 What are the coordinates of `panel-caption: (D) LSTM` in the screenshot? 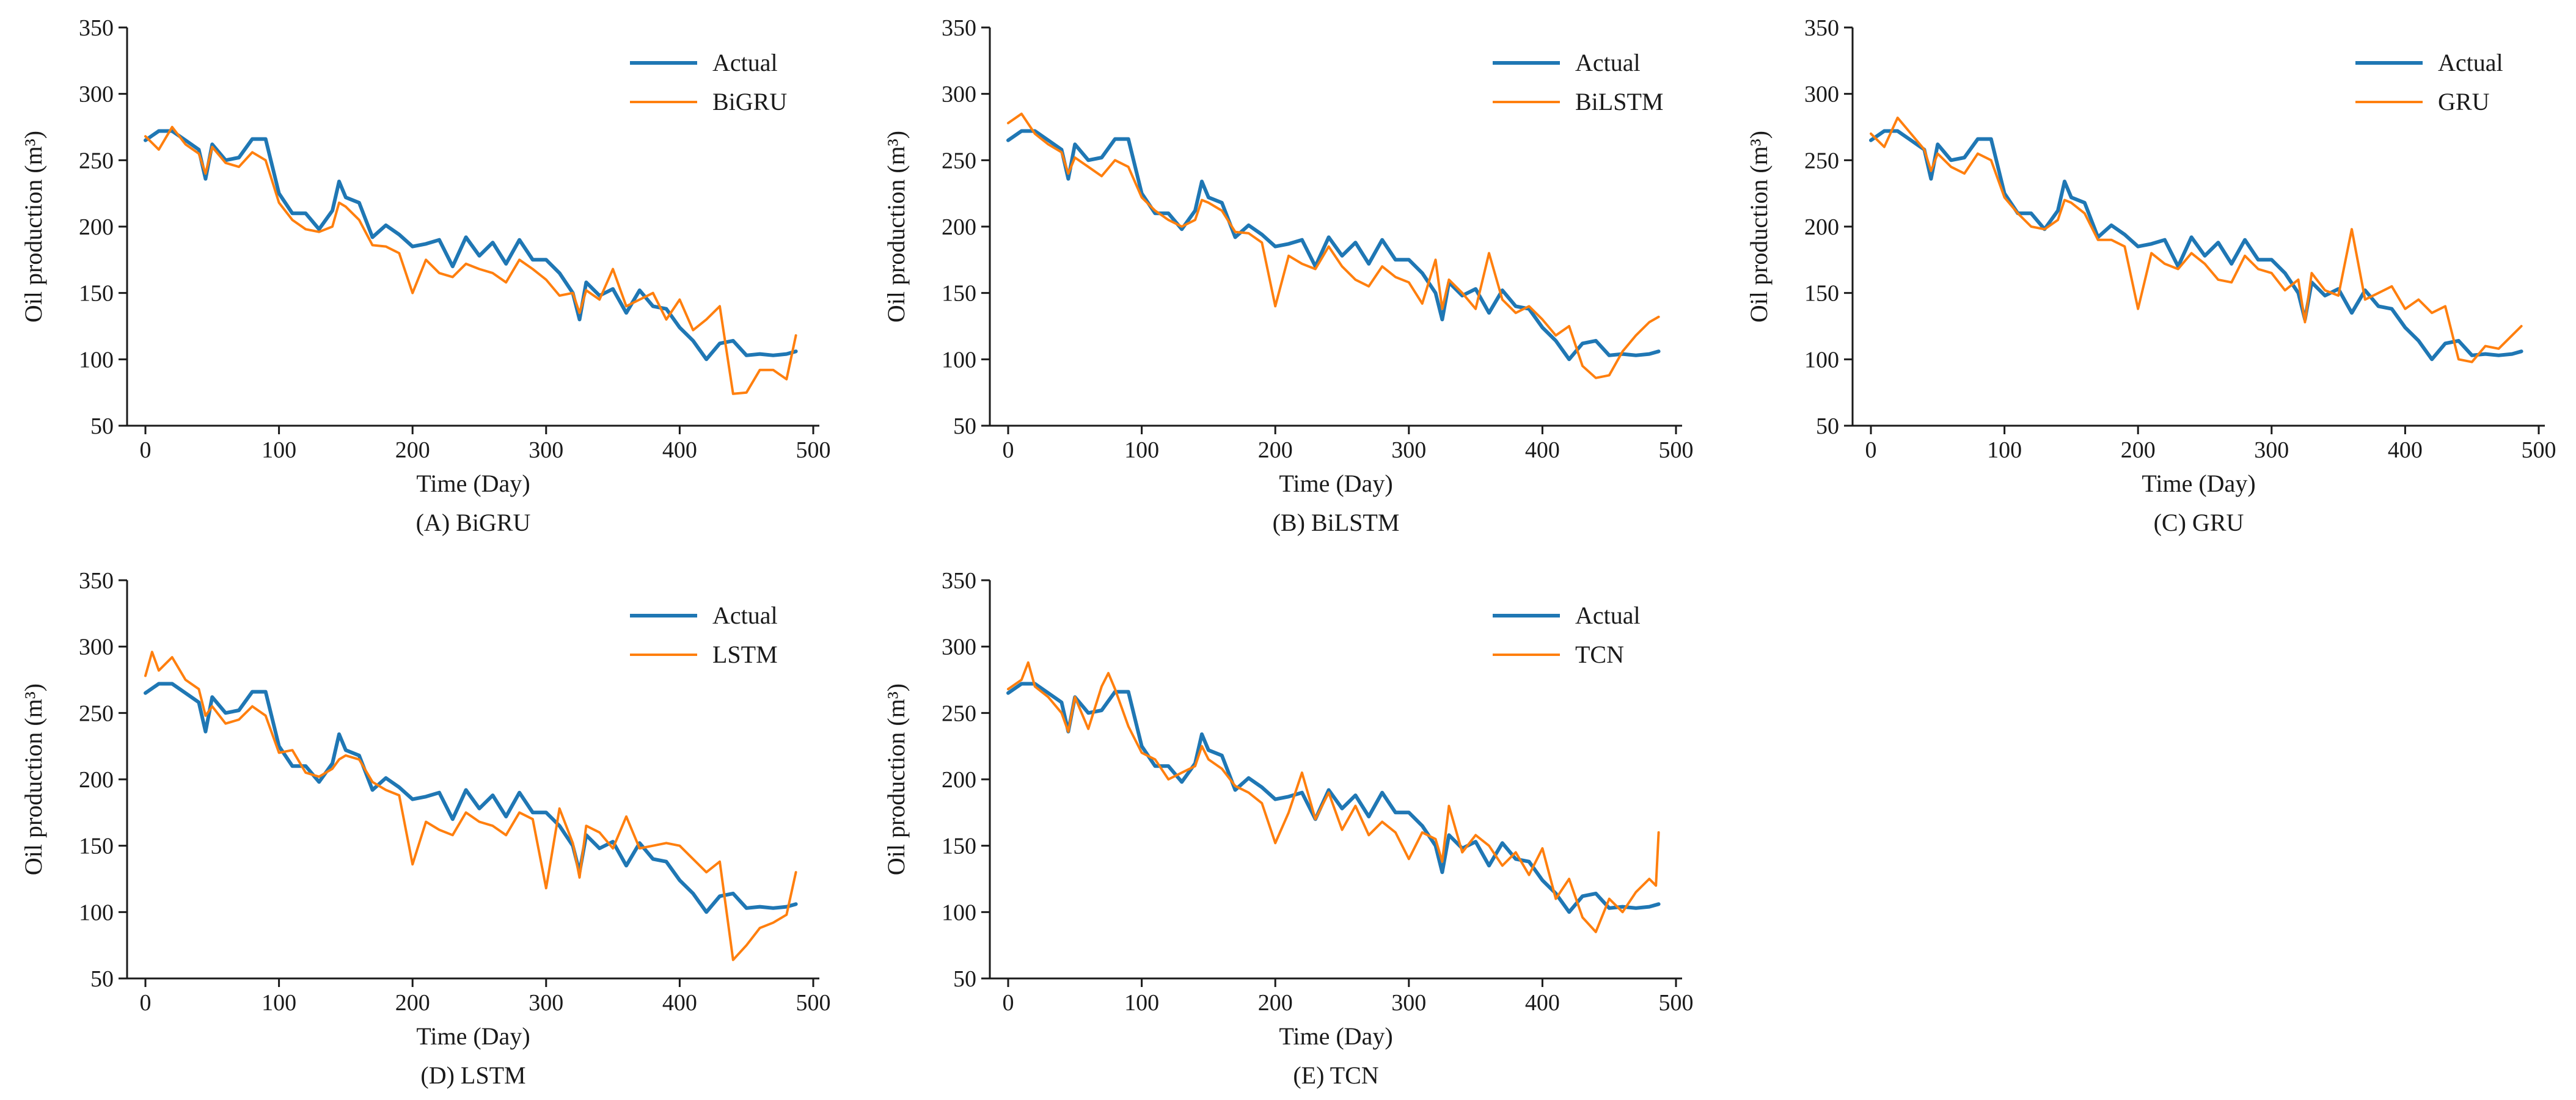 It's located at (472, 1075).